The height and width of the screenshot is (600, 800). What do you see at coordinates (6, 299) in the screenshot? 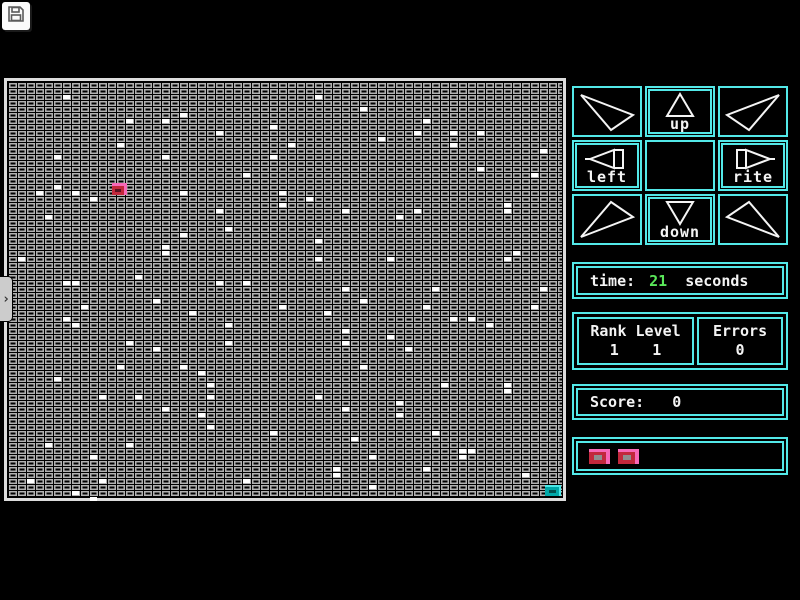
I see `side-panel-expander-tab: ›` at bounding box center [6, 299].